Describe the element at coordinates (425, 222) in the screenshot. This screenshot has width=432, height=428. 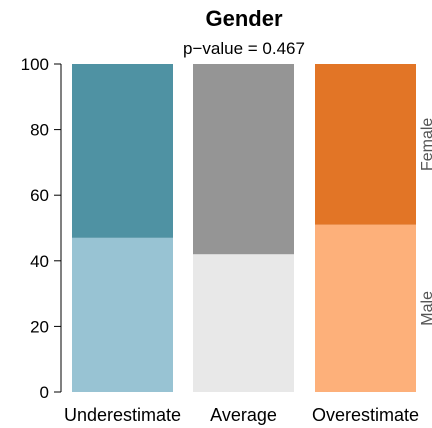
I see `series-side-labels: Male Female` at that location.